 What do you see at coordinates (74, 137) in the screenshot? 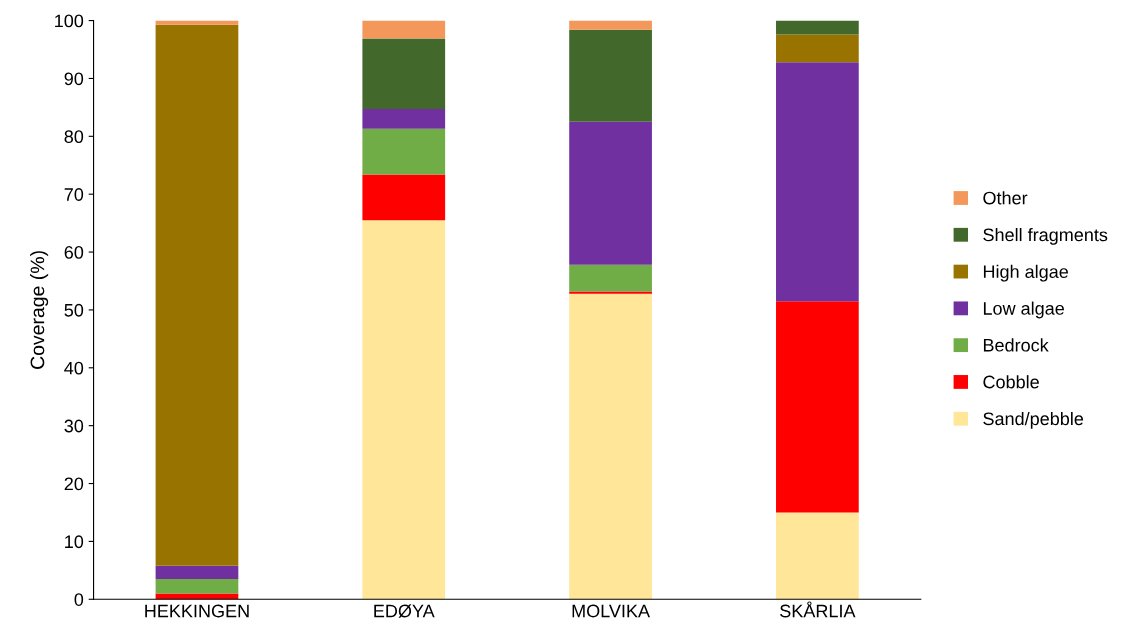
I see `y-tick-label: 80` at bounding box center [74, 137].